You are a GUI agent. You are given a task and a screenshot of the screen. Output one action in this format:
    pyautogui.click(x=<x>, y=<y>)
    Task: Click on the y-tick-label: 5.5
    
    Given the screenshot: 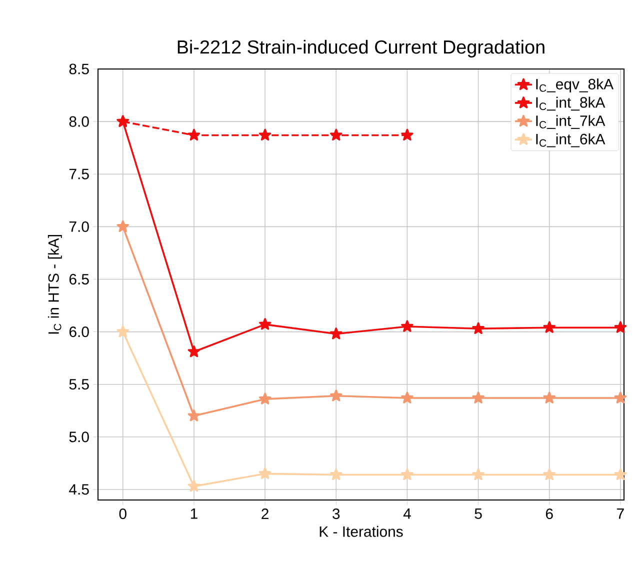 What is the action you would take?
    pyautogui.click(x=79, y=384)
    